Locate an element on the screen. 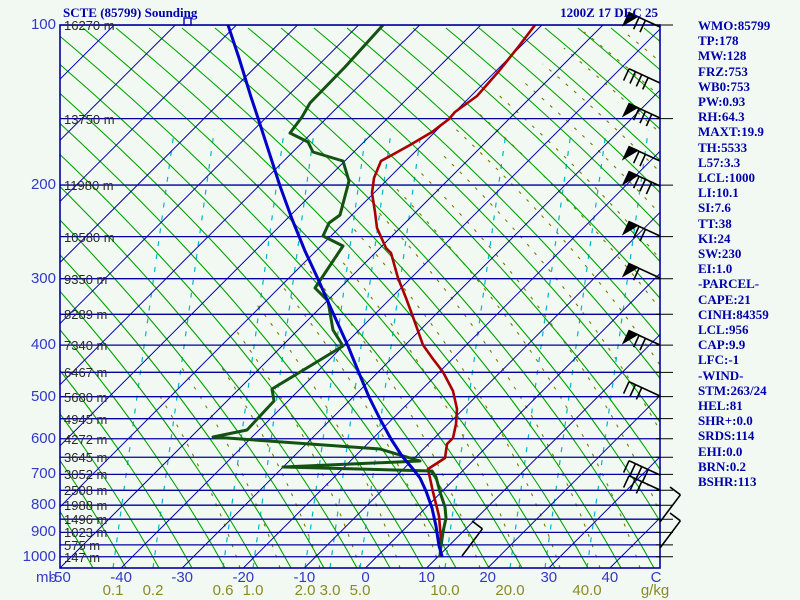  index-line: LI:10.1 is located at coordinates (718, 193).